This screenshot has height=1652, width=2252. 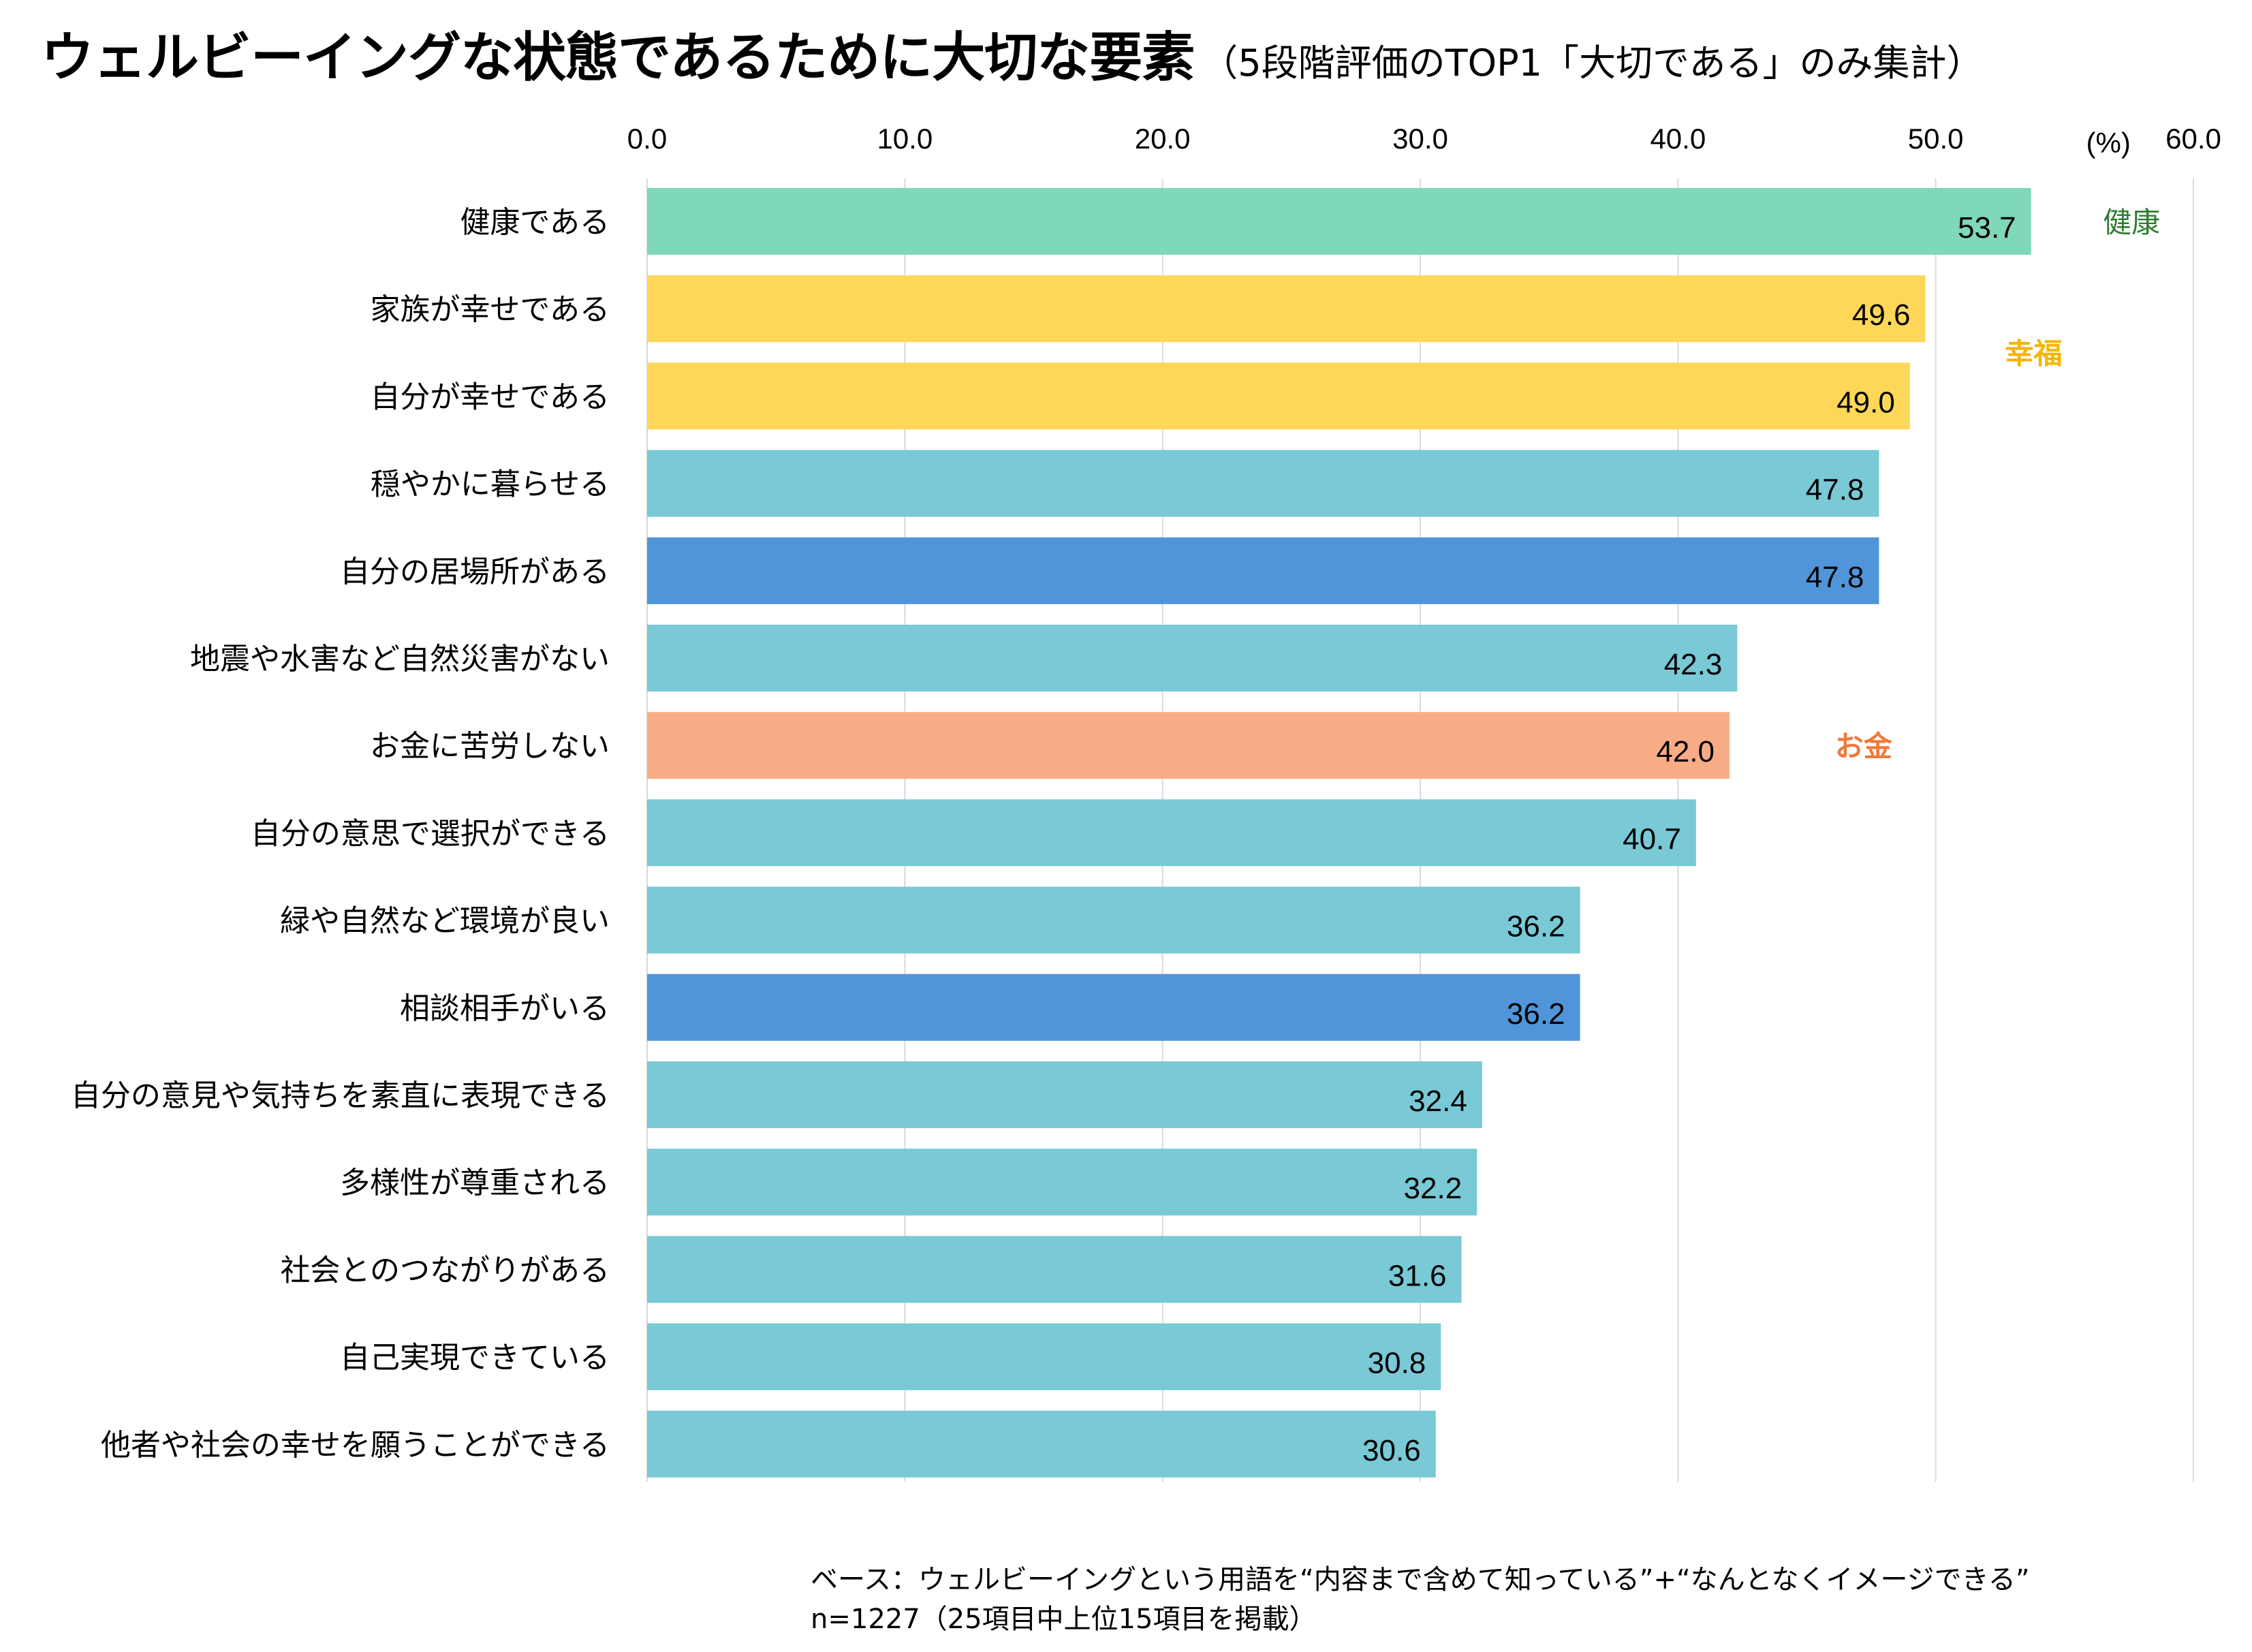 What do you see at coordinates (2033, 353) in the screenshot?
I see `group-annotation: 幸福` at bounding box center [2033, 353].